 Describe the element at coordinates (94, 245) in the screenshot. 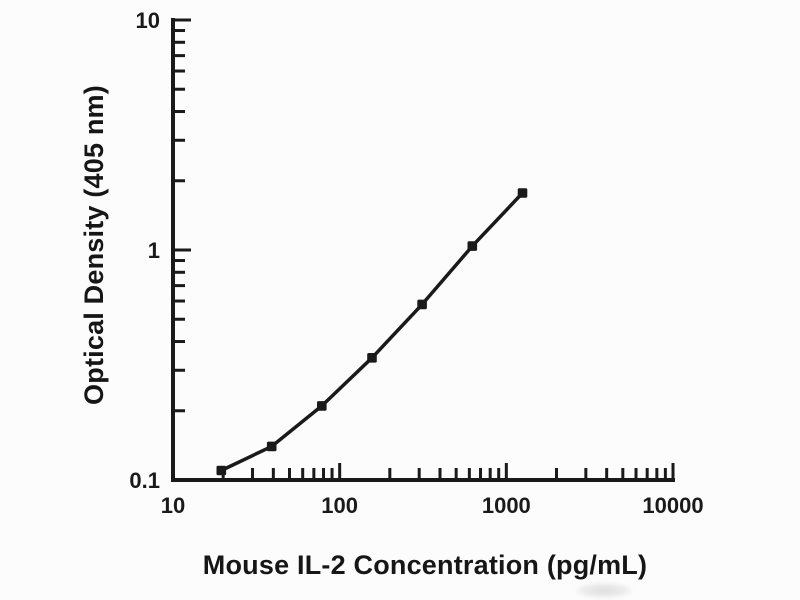

I see `y-axis-title: Optical Density (405 nm)` at that location.